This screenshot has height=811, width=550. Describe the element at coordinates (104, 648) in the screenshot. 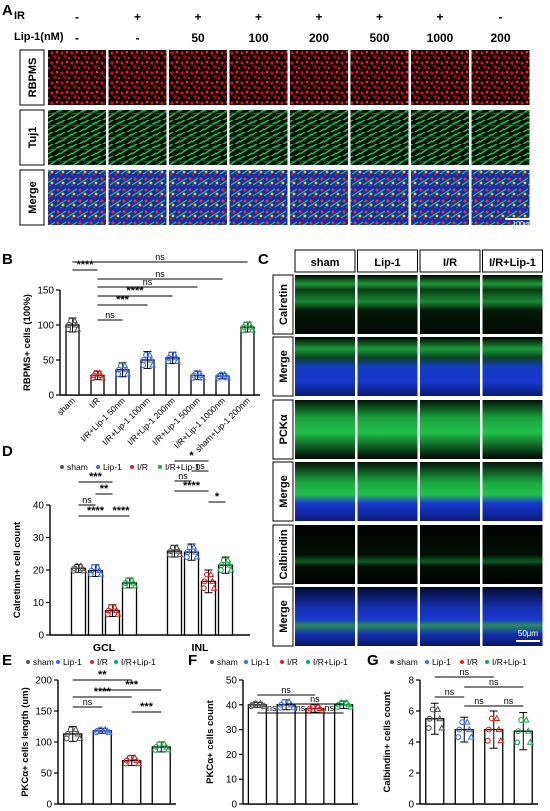

I see `x-tick-label: GCL` at that location.